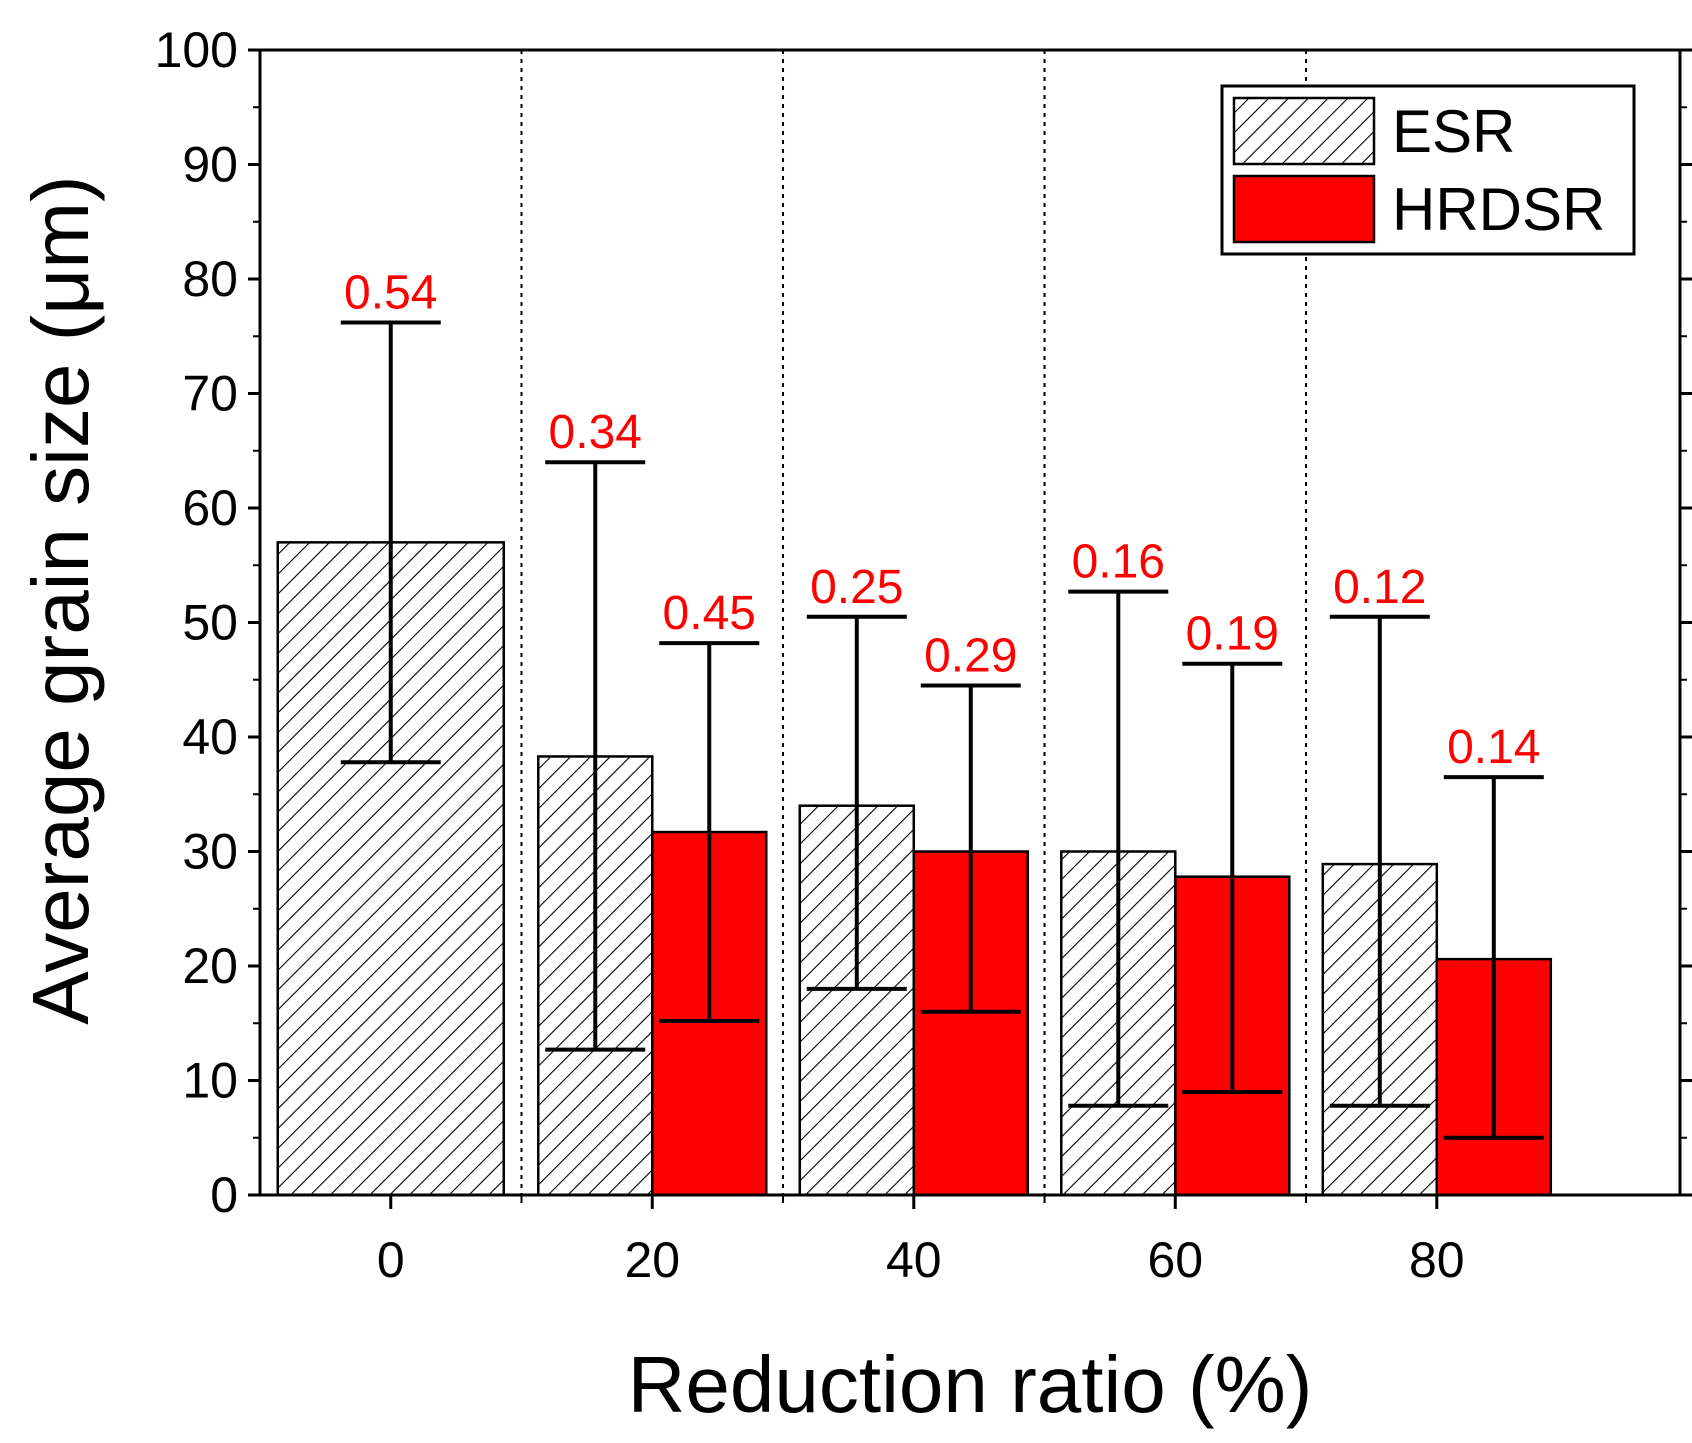 Image resolution: width=1692 pixels, height=1443 pixels. I want to click on y-tick-label: 80, so click(210, 279).